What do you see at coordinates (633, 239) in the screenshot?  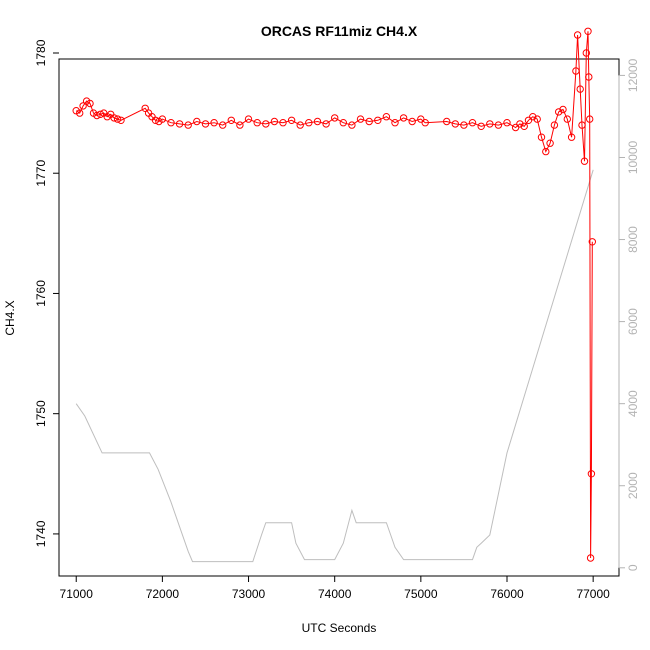 I see `y2-tick-label: 8000` at bounding box center [633, 239].